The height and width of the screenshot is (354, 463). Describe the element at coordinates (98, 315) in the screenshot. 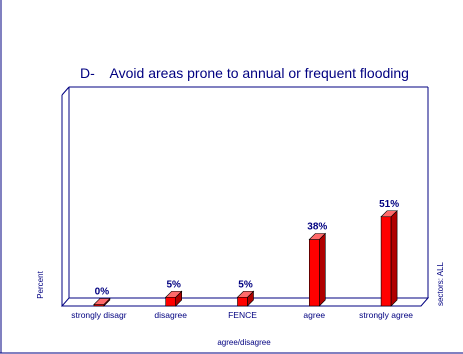

I see `x-tick-label: strongly disagr` at that location.